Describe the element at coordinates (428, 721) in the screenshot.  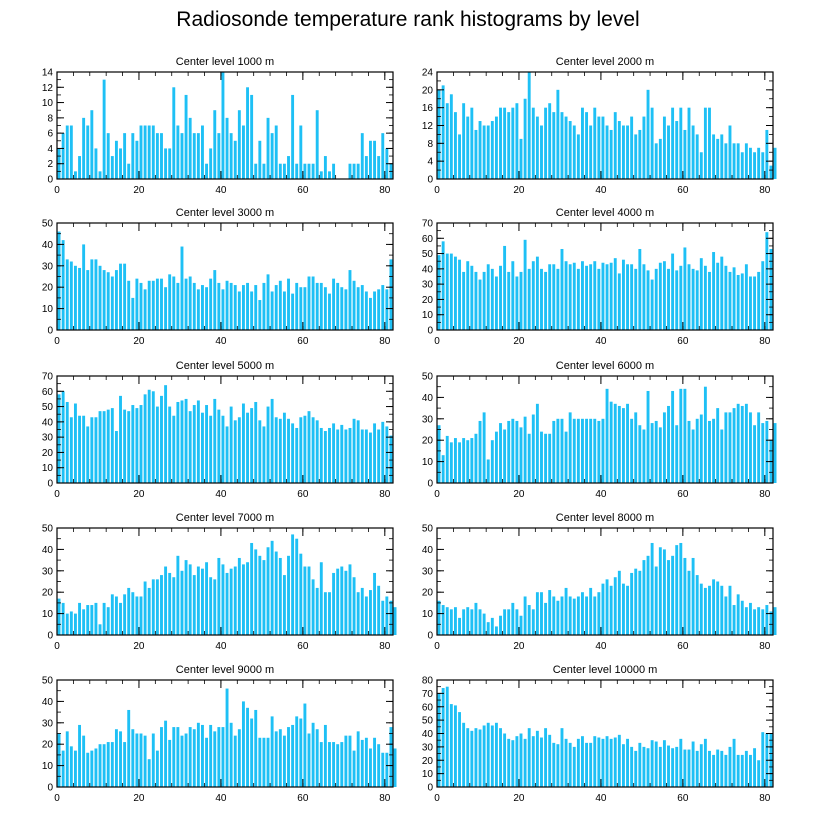
I see `y-tick-label: 50` at that location.